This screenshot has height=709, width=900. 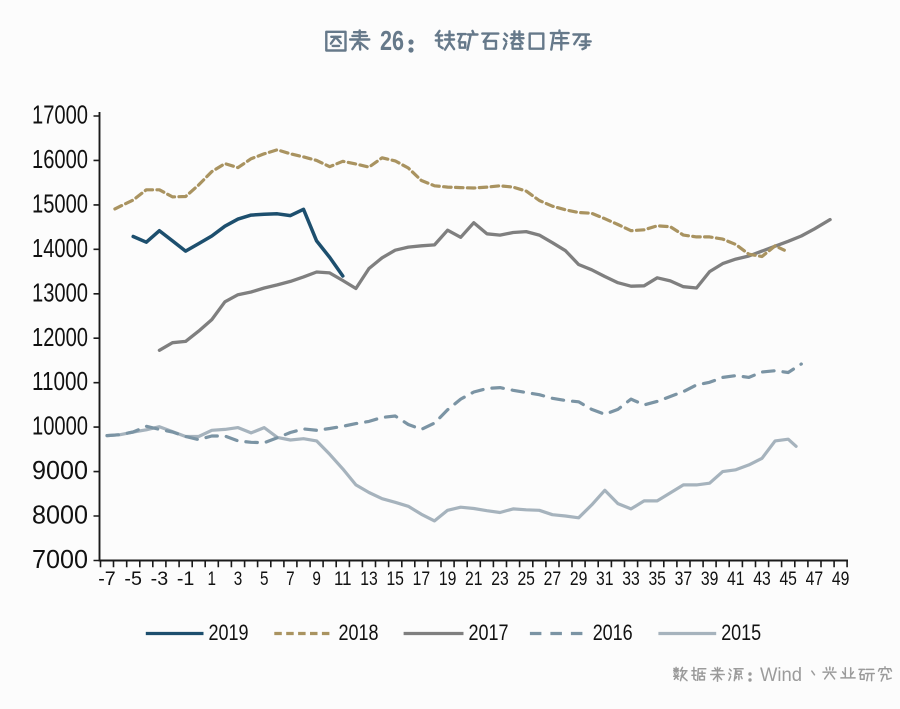 What do you see at coordinates (359, 632) in the screenshot?
I see `svg-text: 2018` at bounding box center [359, 632].